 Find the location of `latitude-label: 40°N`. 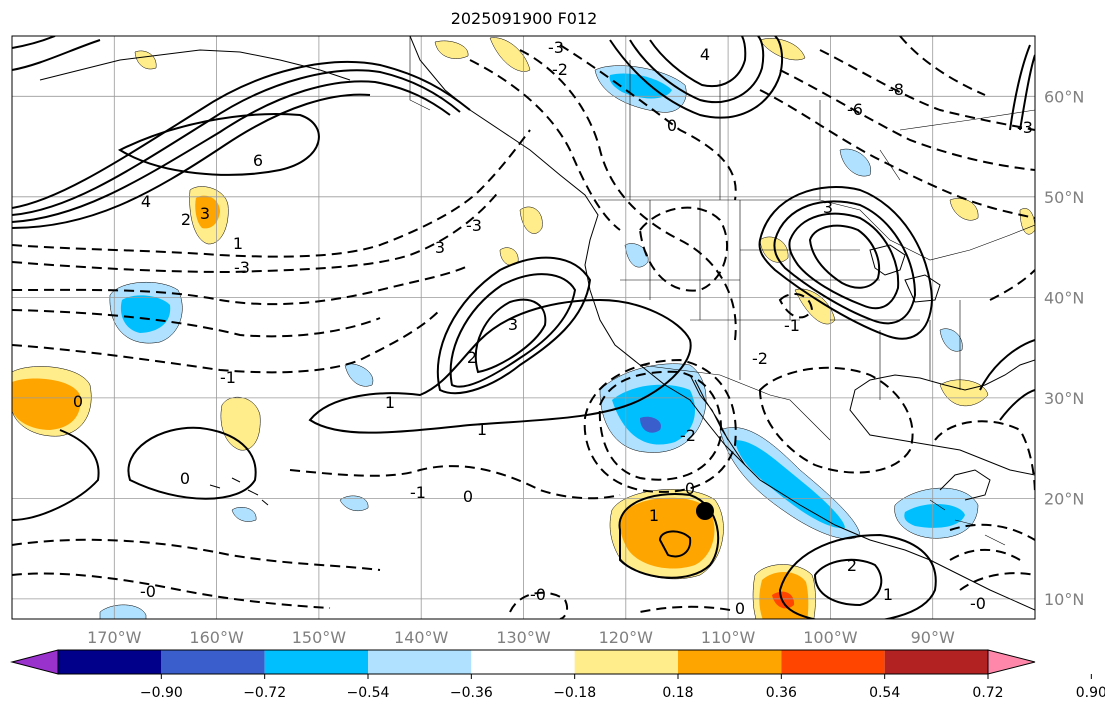

latitude-label: 40°N is located at coordinates (1064, 297).